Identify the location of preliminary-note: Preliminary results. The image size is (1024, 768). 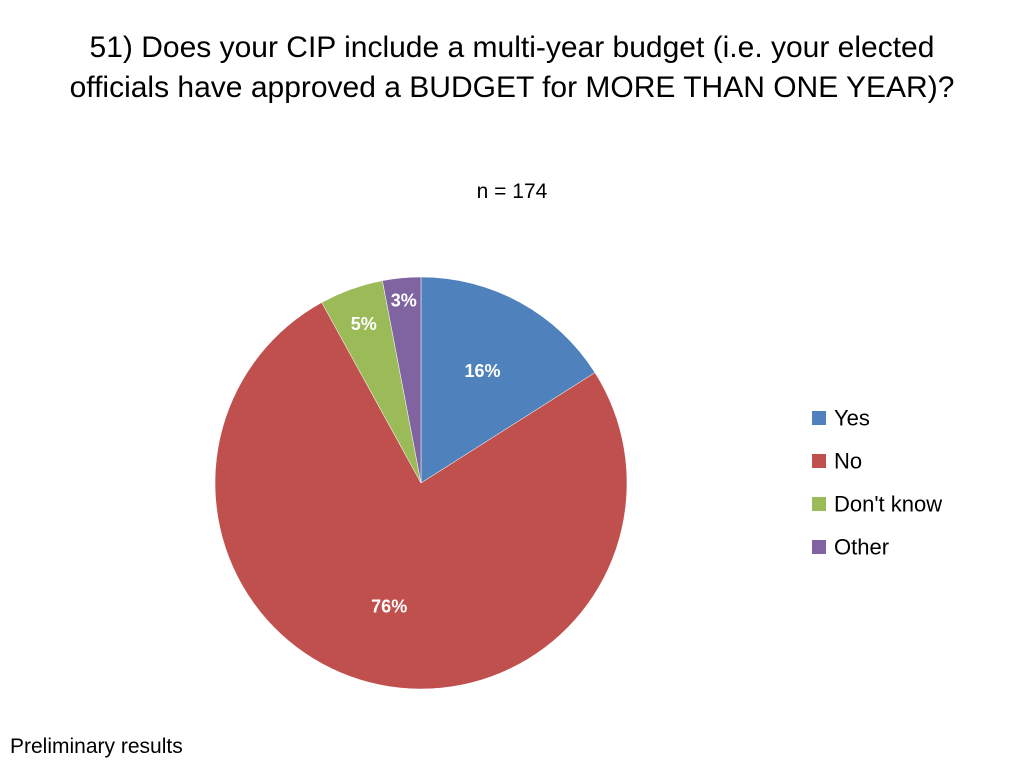
(96, 746).